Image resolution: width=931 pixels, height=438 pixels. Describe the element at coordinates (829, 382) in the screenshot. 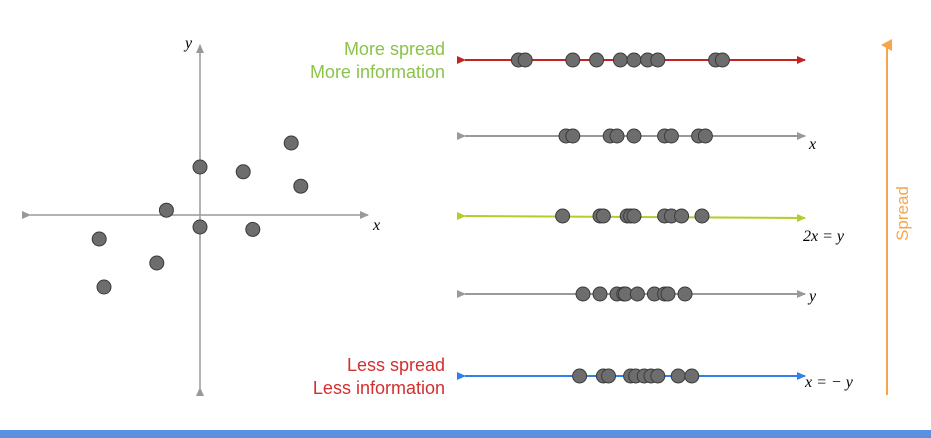

I see `projection-label-x-equals-minus-y: x = − y` at that location.